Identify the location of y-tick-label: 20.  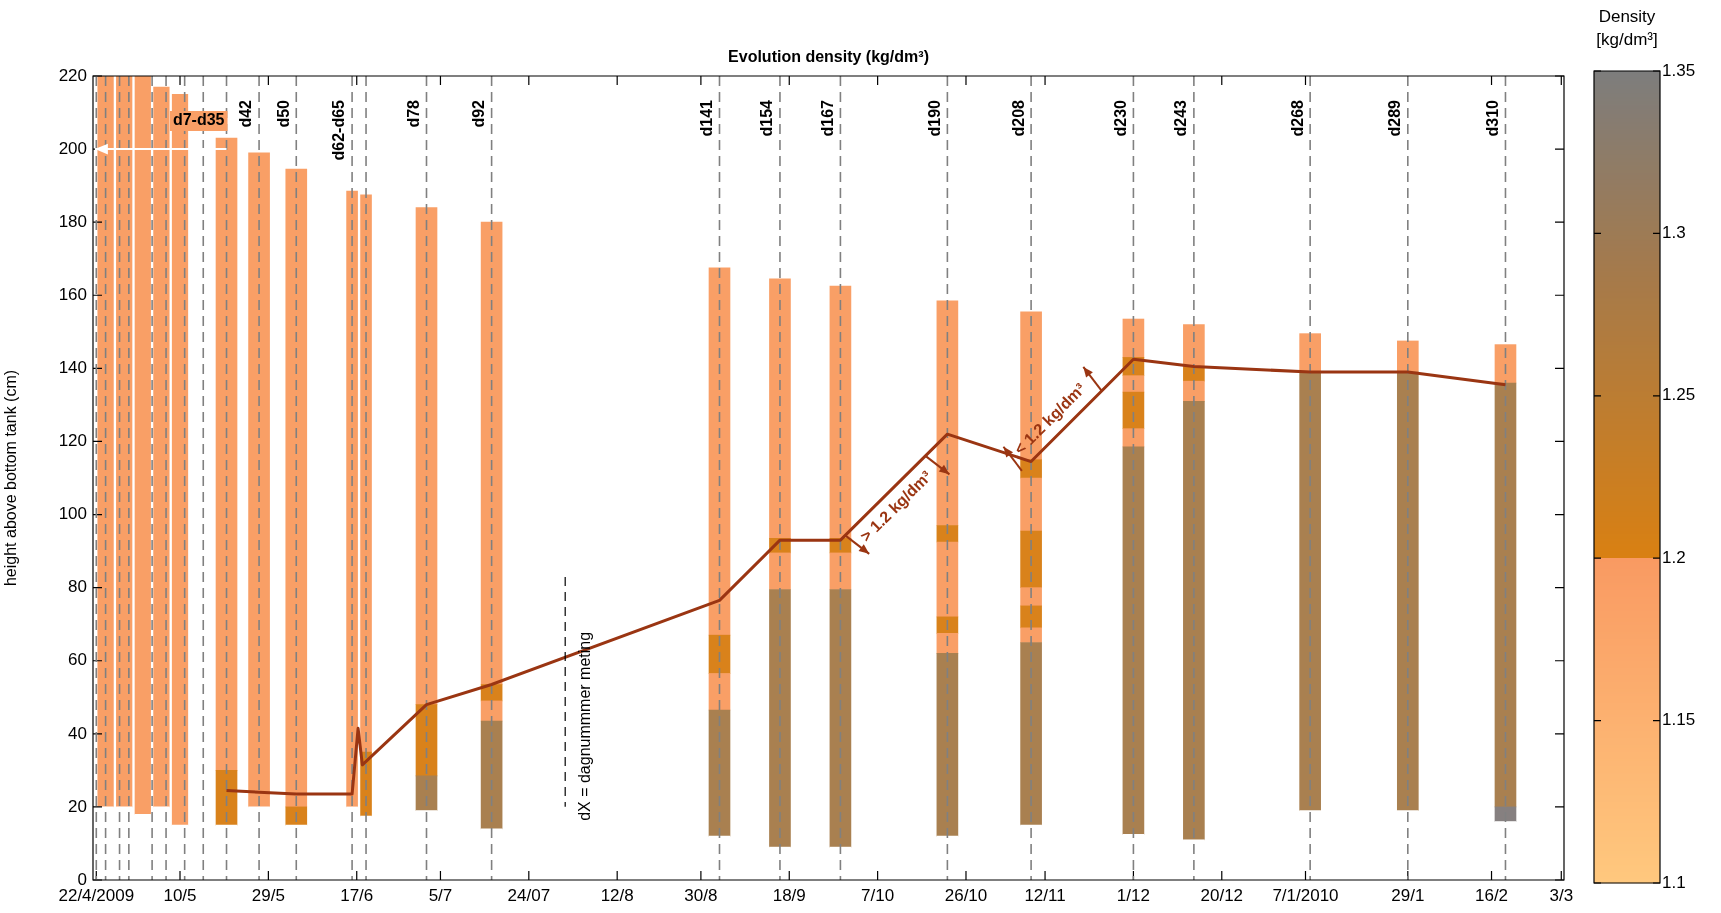
(77, 806).